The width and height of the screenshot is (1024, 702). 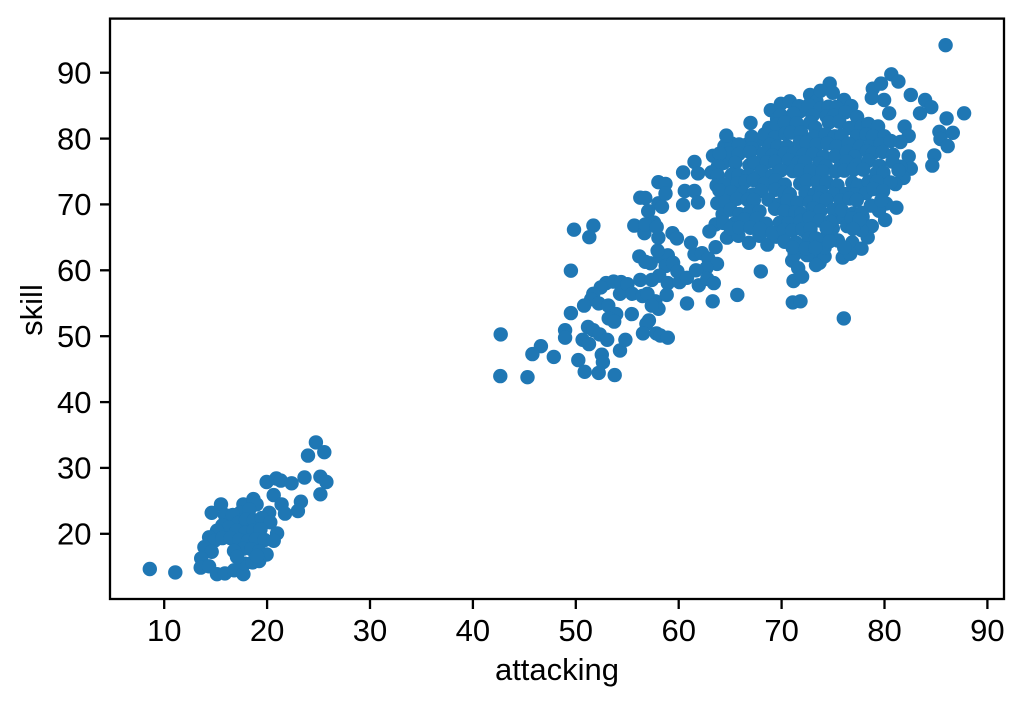 What do you see at coordinates (31, 310) in the screenshot?
I see `svg-text: skill` at bounding box center [31, 310].